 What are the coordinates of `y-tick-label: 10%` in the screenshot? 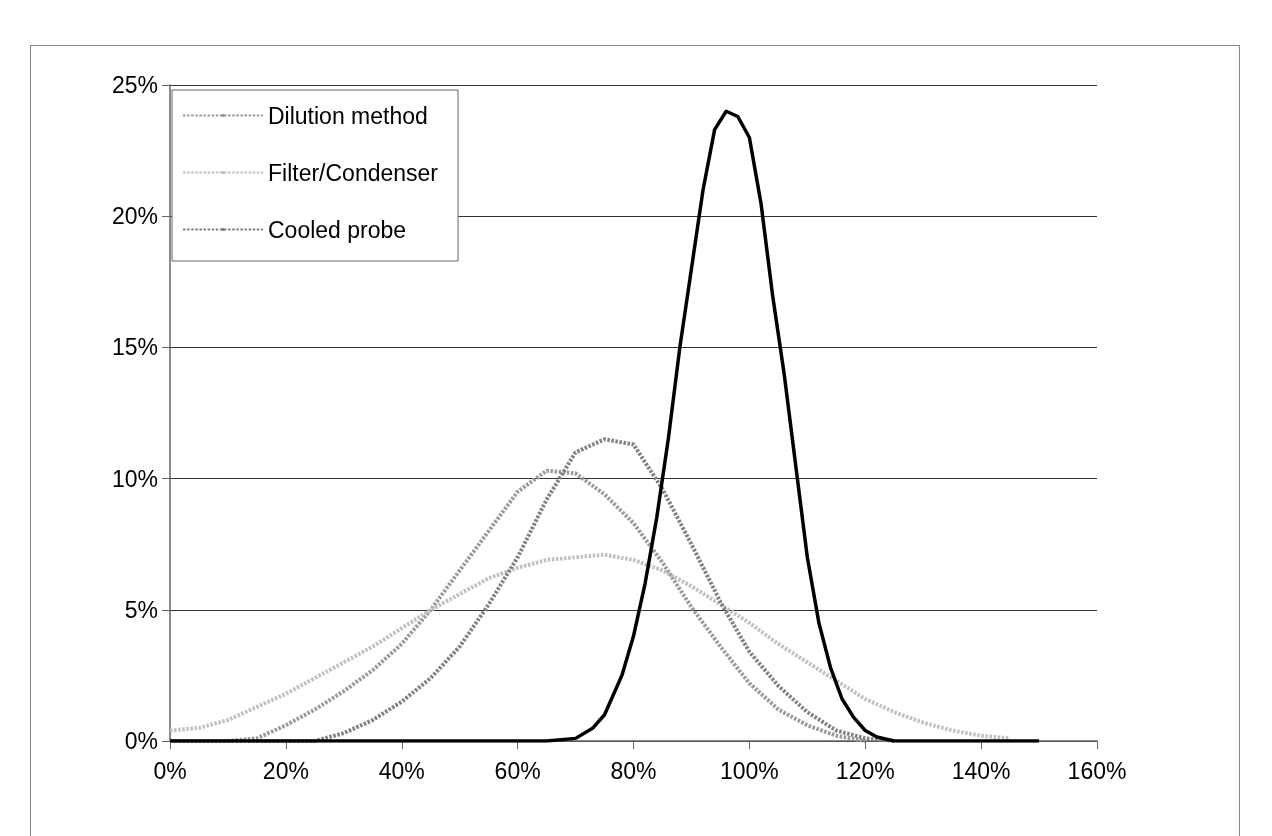 It's located at (134, 478).